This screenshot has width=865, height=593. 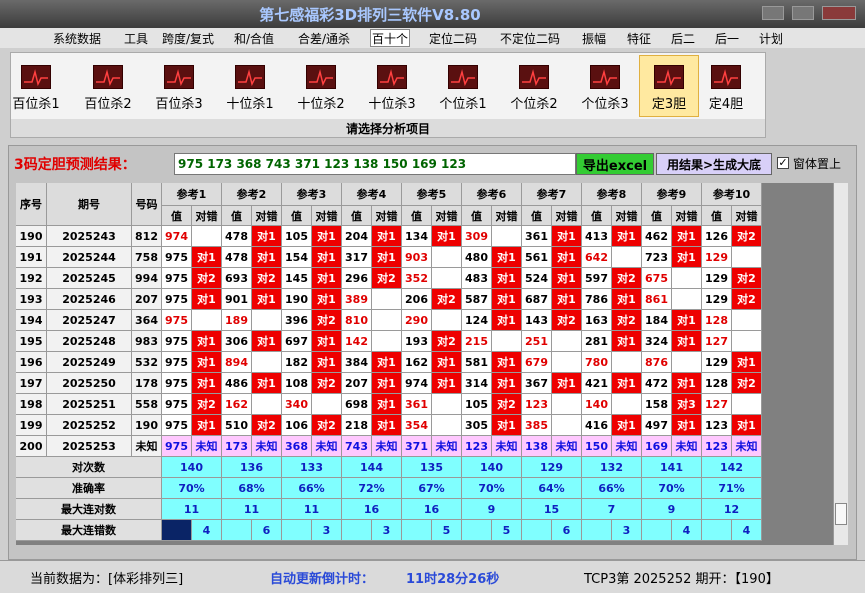 I want to click on value-cell: 581, so click(x=477, y=362).